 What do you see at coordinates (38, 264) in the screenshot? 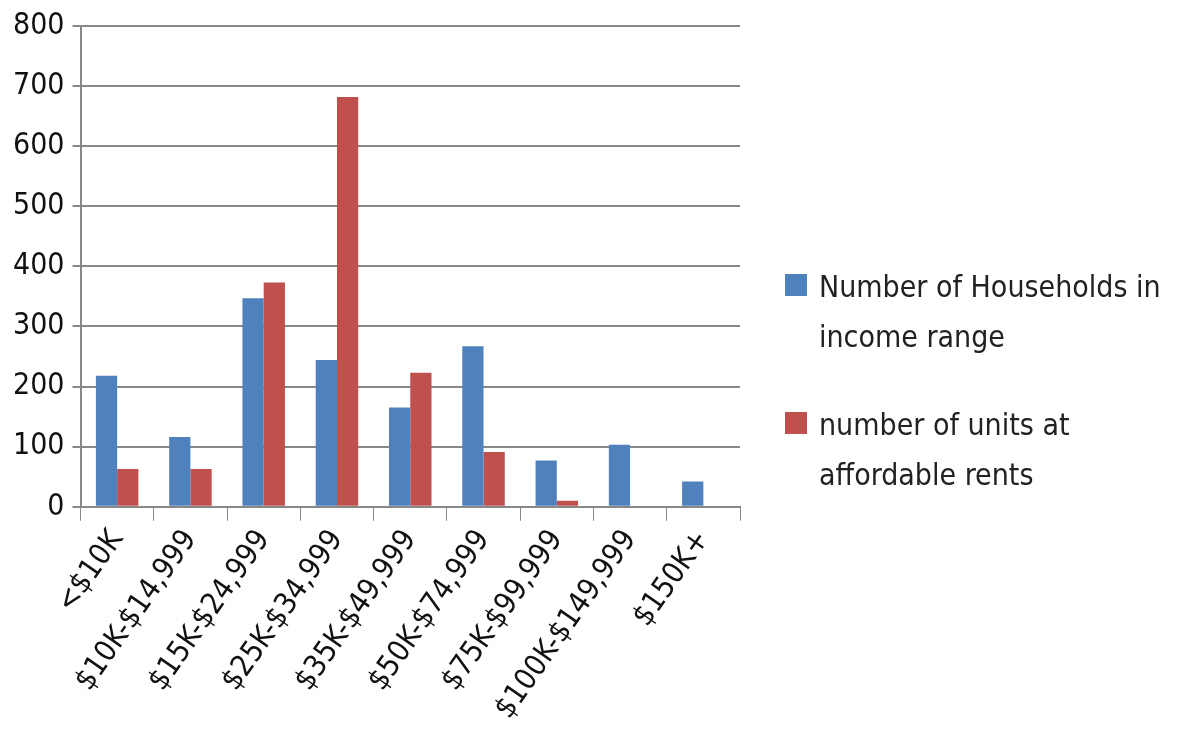
I see `y-tick-label: 400` at bounding box center [38, 264].